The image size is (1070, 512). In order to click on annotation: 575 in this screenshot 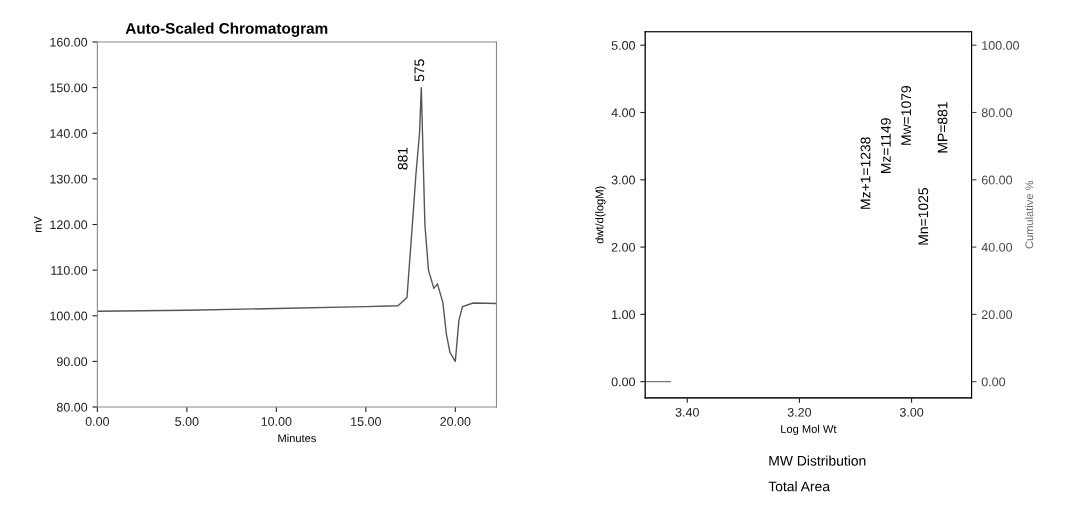, I will do `click(419, 70)`.